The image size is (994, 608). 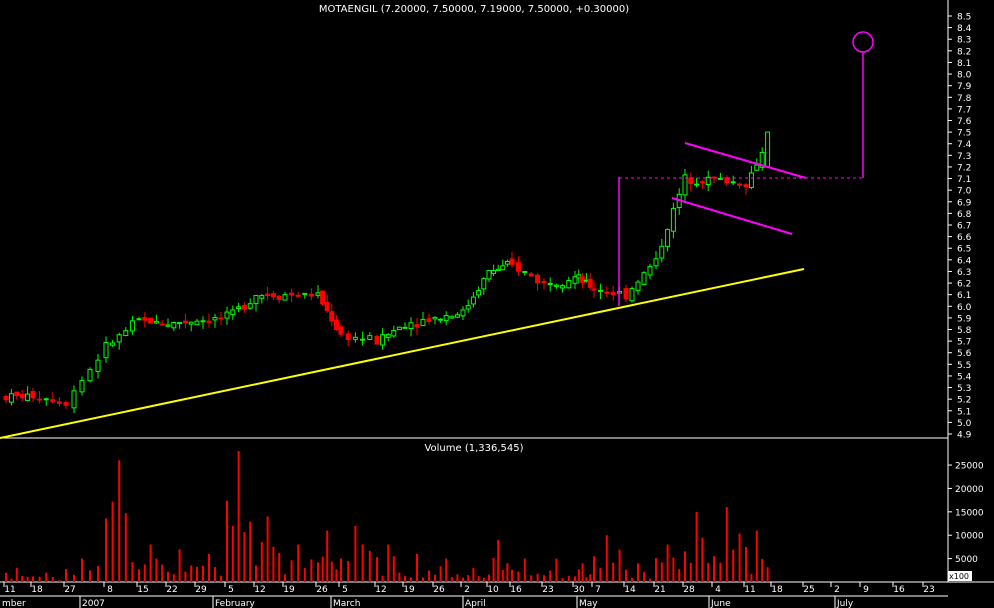 I want to click on price-tick-label: 7.2, so click(x=964, y=168).